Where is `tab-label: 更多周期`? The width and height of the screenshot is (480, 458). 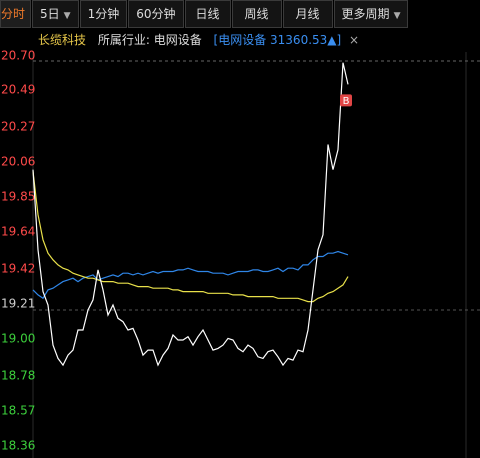 tab-label: 更多周期 is located at coordinates (365, 14).